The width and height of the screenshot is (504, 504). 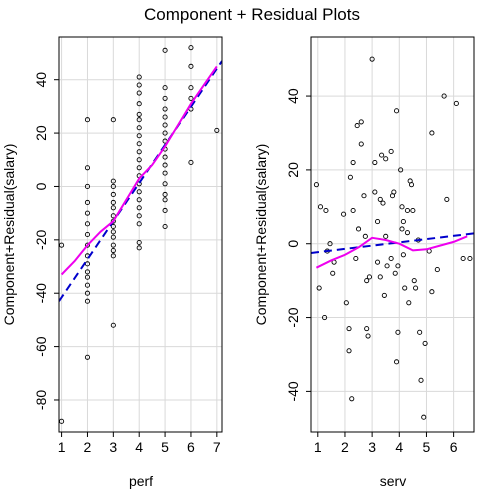 What do you see at coordinates (399, 447) in the screenshot?
I see `x-tick-label: 4` at bounding box center [399, 447].